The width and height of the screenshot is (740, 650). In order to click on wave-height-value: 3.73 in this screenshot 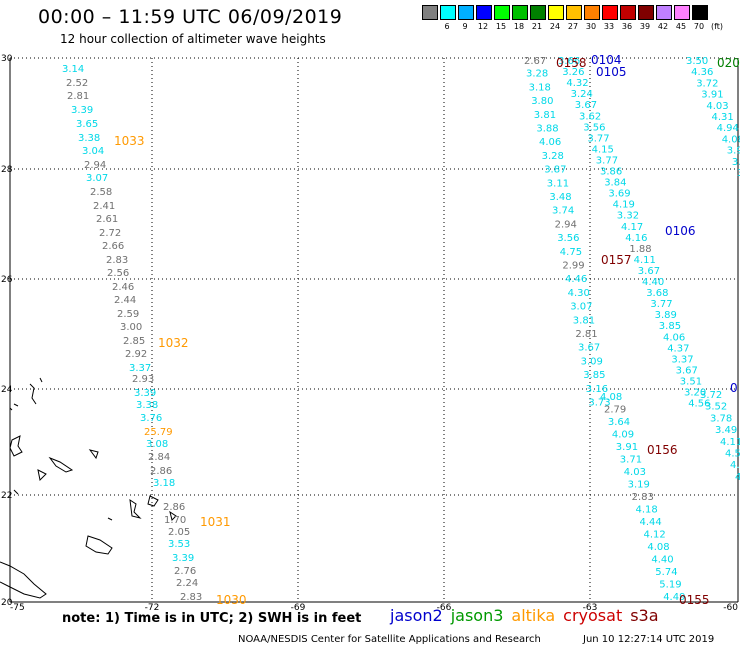, I will do `click(599, 403)`.